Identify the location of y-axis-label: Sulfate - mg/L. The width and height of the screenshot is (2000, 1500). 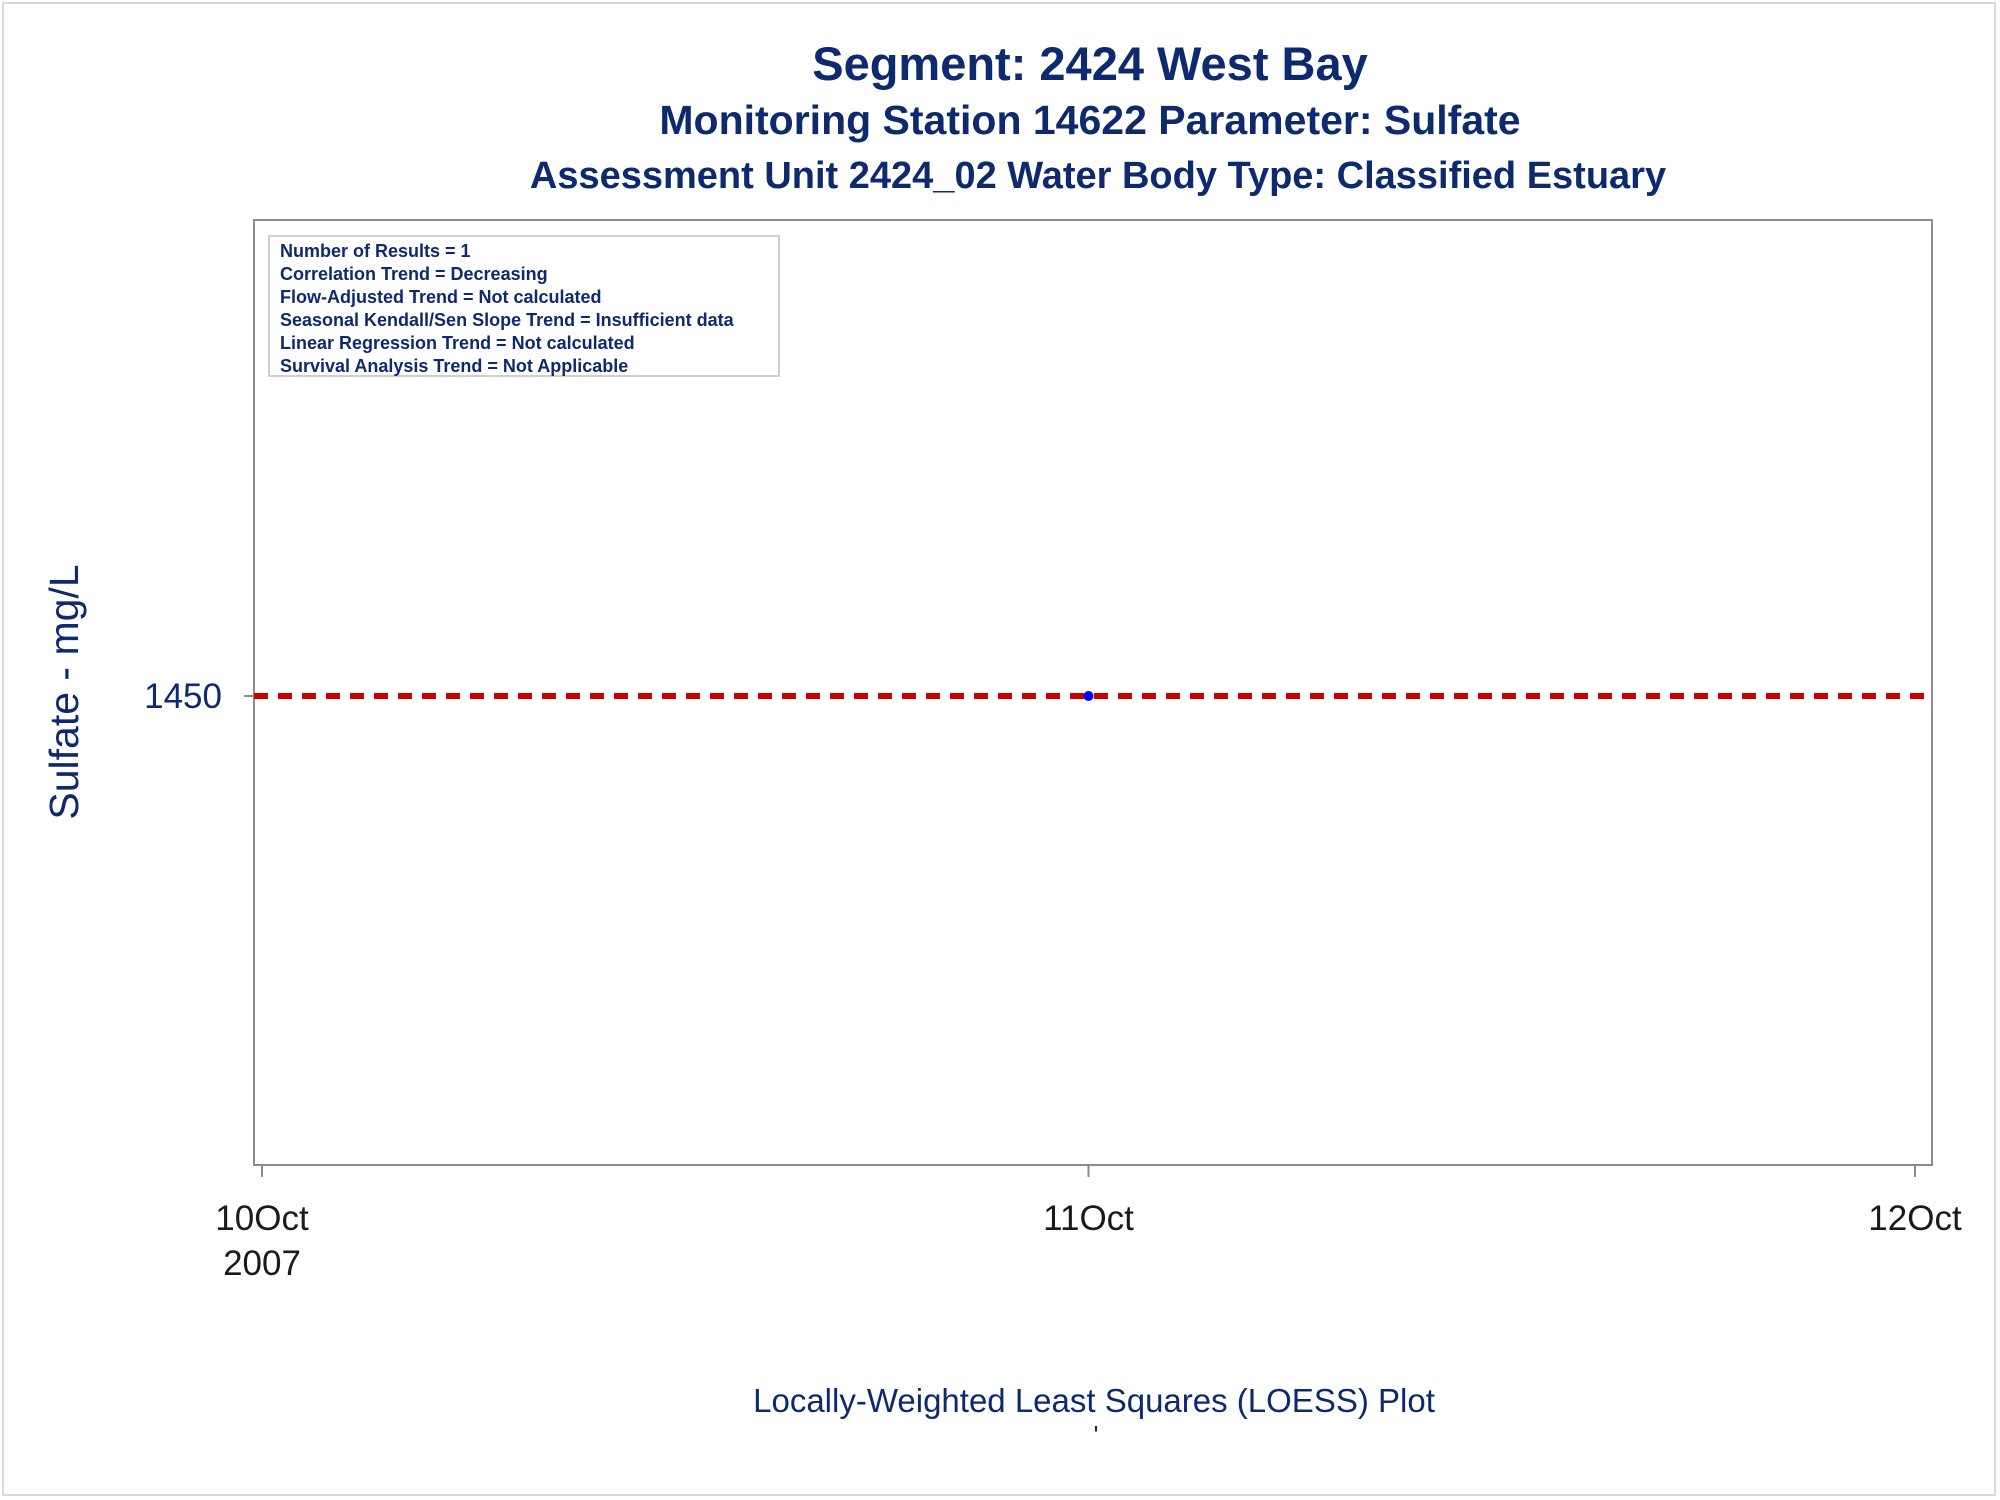
(64, 691).